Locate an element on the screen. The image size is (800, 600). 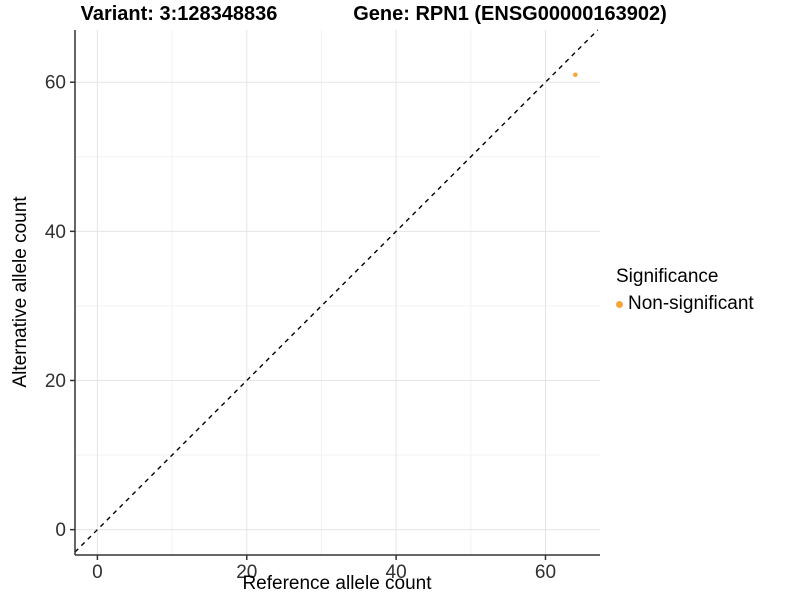
y-tick-label: 40 is located at coordinates (55, 232).